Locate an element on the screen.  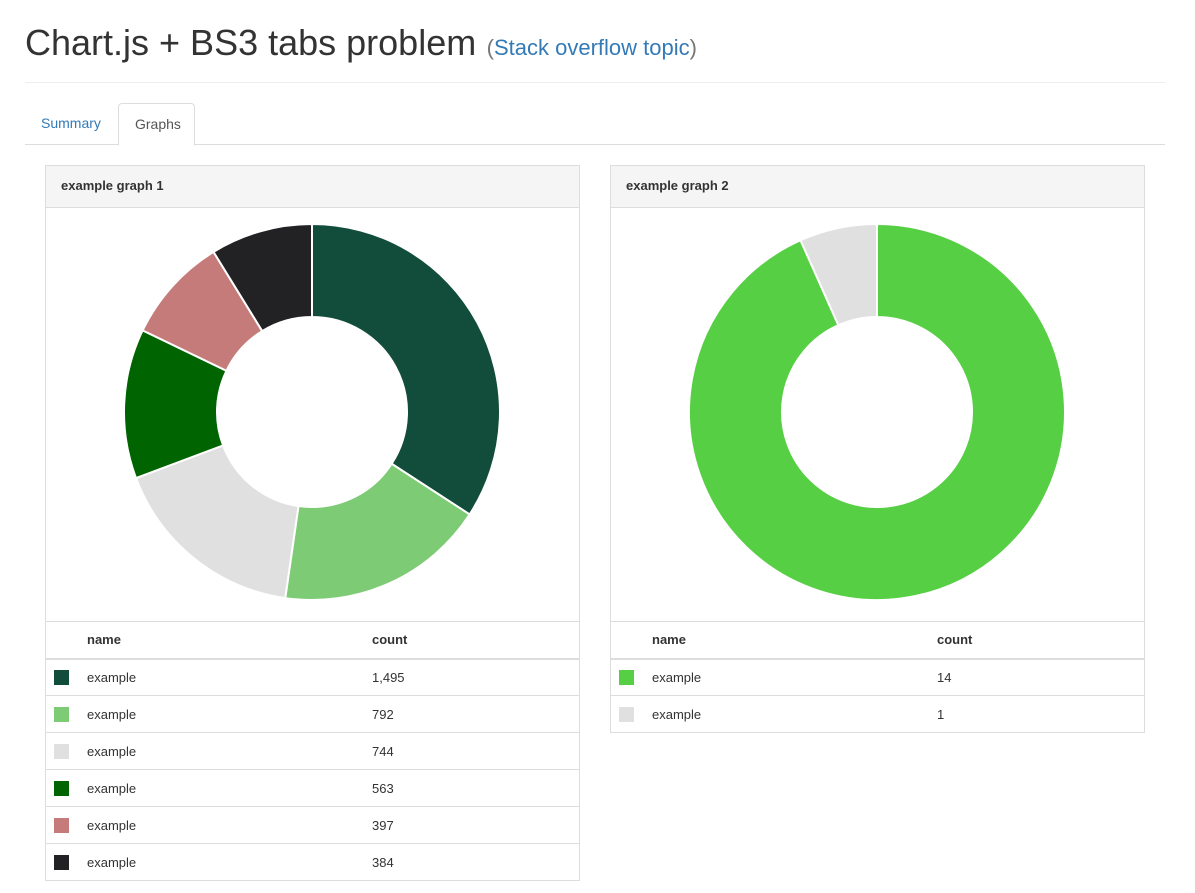
table-row: example 792 is located at coordinates (312, 714).